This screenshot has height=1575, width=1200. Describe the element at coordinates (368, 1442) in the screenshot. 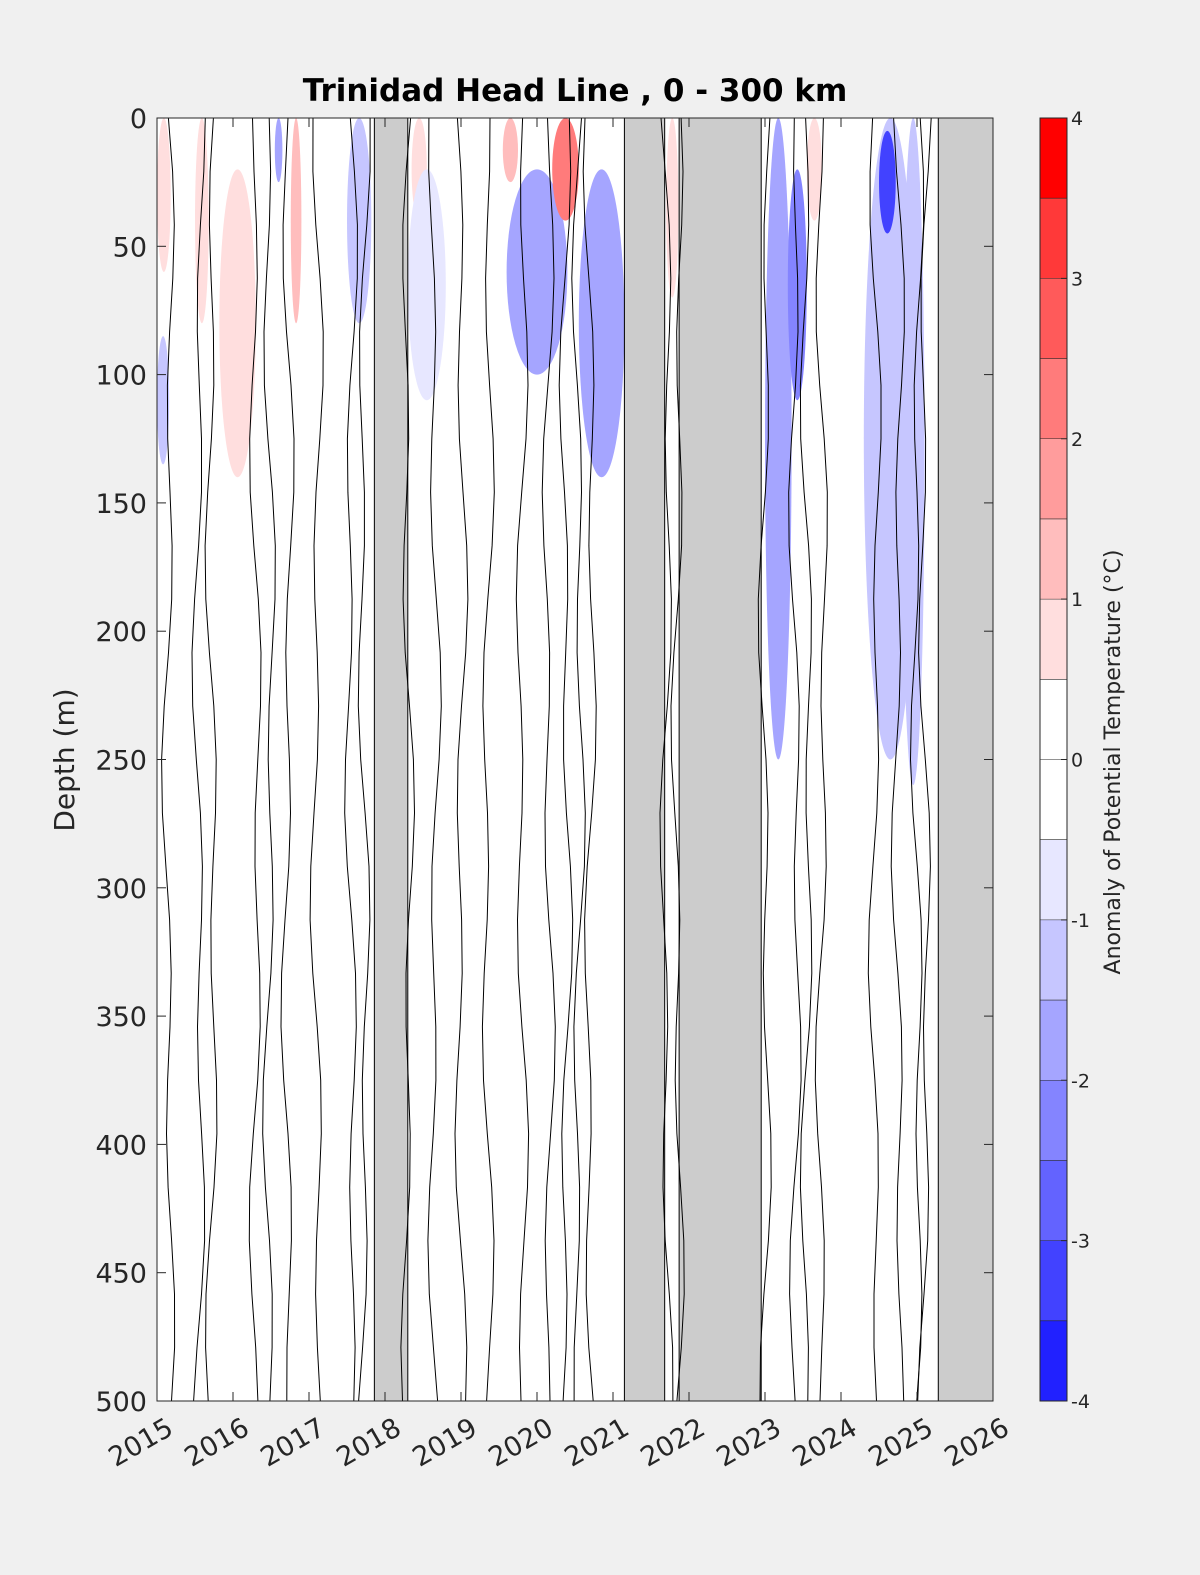

I see `x-tick-label-2018: 2018` at that location.